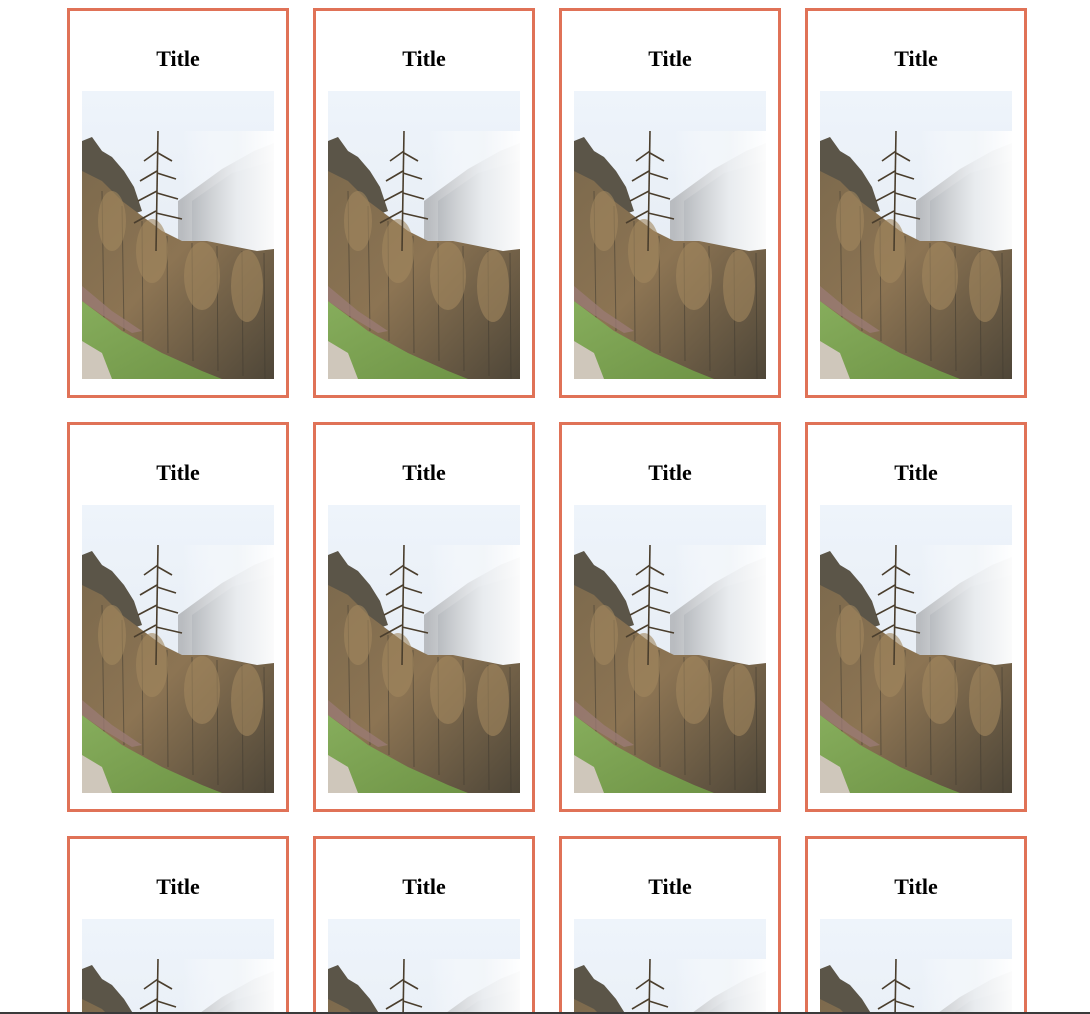 The height and width of the screenshot is (1014, 1090). What do you see at coordinates (545, 1013) in the screenshot?
I see `bottom-divider` at bounding box center [545, 1013].